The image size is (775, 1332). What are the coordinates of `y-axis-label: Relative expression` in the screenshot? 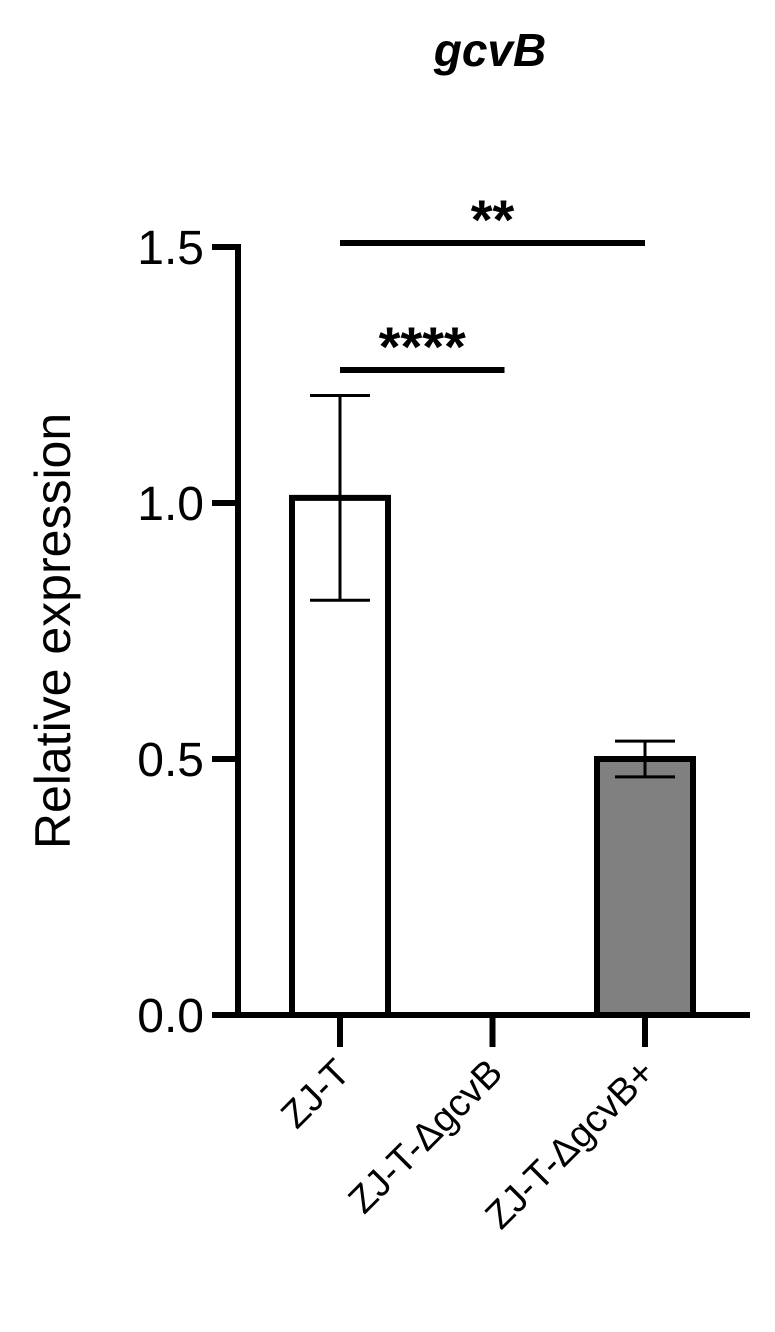 It's located at (53, 631).